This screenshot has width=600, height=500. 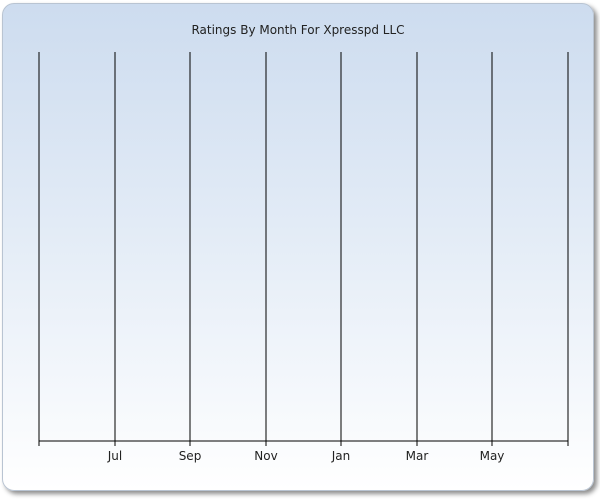 What do you see at coordinates (265, 456) in the screenshot?
I see `x-tick-label: Nov` at bounding box center [265, 456].